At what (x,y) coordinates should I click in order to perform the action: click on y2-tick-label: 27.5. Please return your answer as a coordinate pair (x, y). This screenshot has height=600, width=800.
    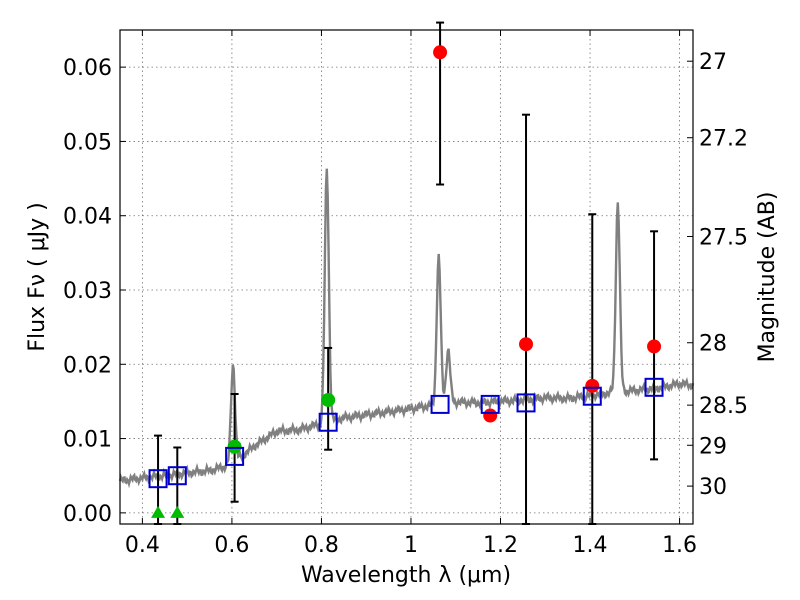
    Looking at the image, I should click on (723, 238).